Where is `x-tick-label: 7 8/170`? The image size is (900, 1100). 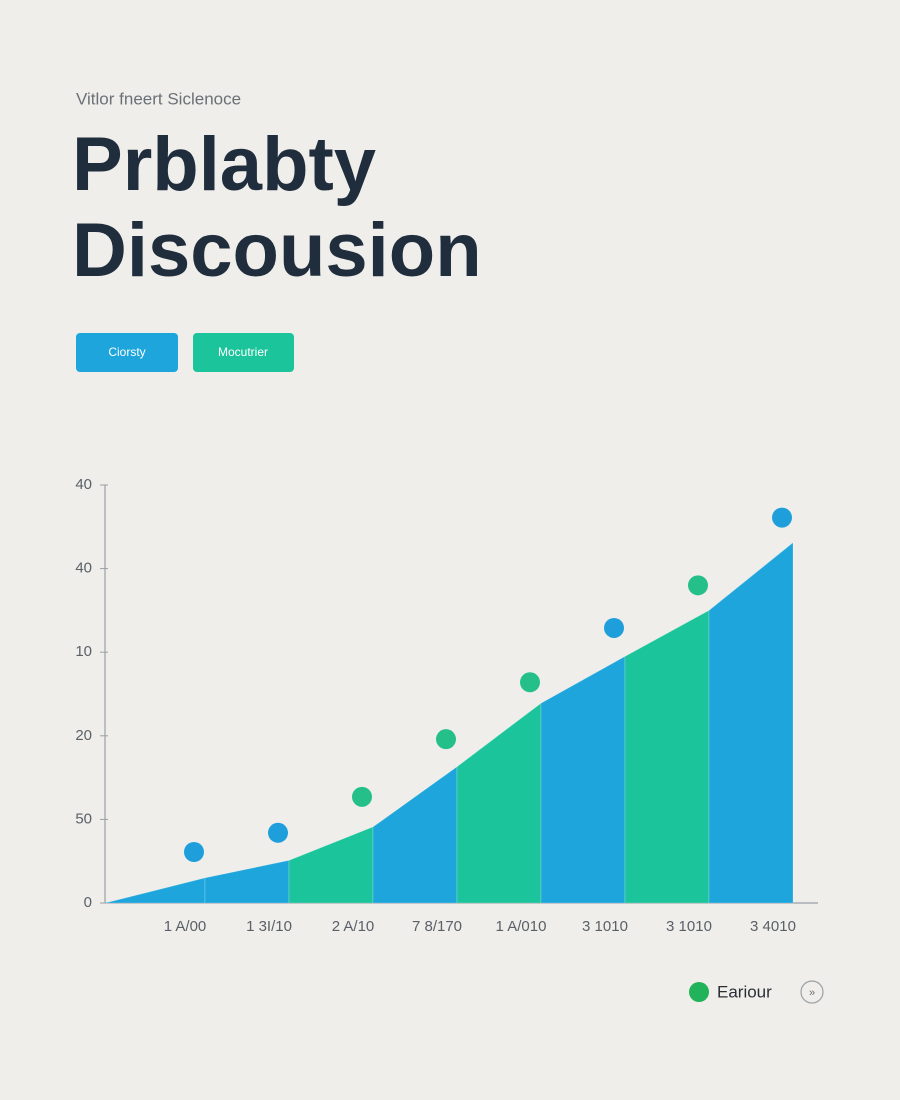 x-tick-label: 7 8/170 is located at coordinates (437, 926).